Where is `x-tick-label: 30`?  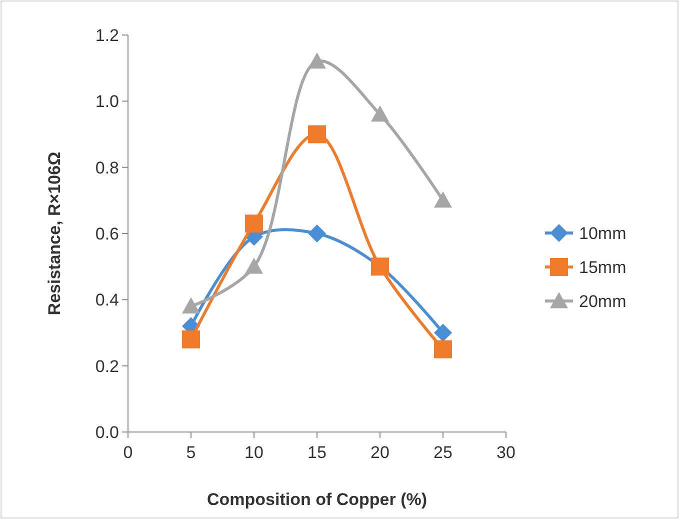
x-tick-label: 30 is located at coordinates (506, 452).